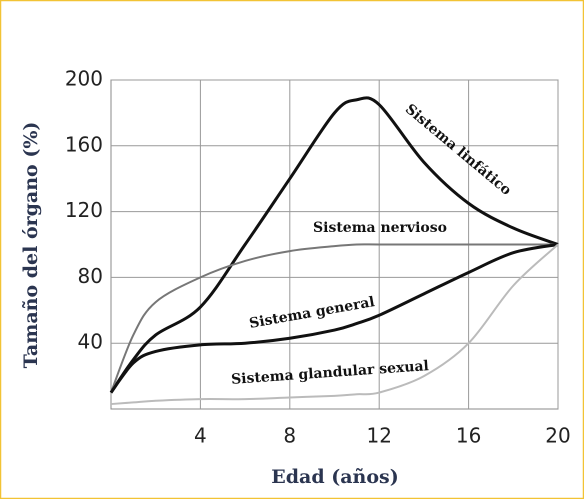 This screenshot has width=584, height=499. I want to click on x-tick-label: 16, so click(468, 436).